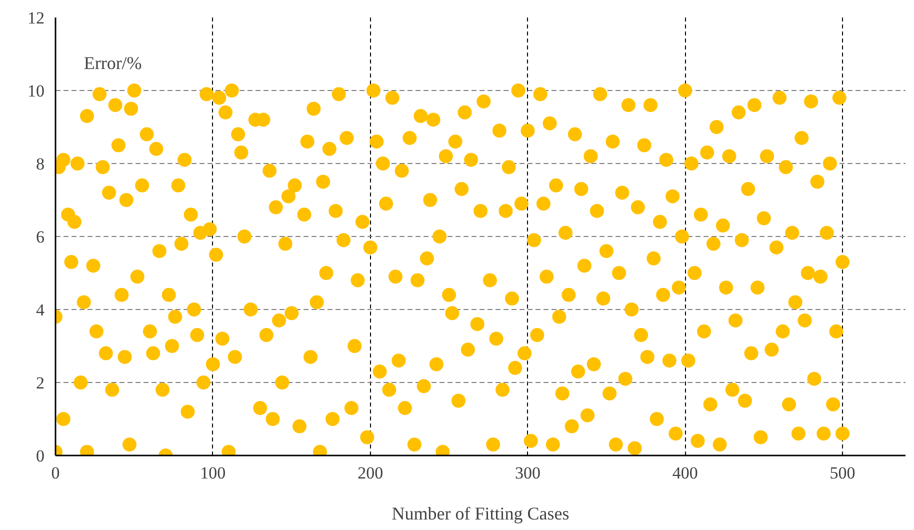 The height and width of the screenshot is (530, 914). What do you see at coordinates (213, 473) in the screenshot?
I see `x-tick-label: 100` at bounding box center [213, 473].